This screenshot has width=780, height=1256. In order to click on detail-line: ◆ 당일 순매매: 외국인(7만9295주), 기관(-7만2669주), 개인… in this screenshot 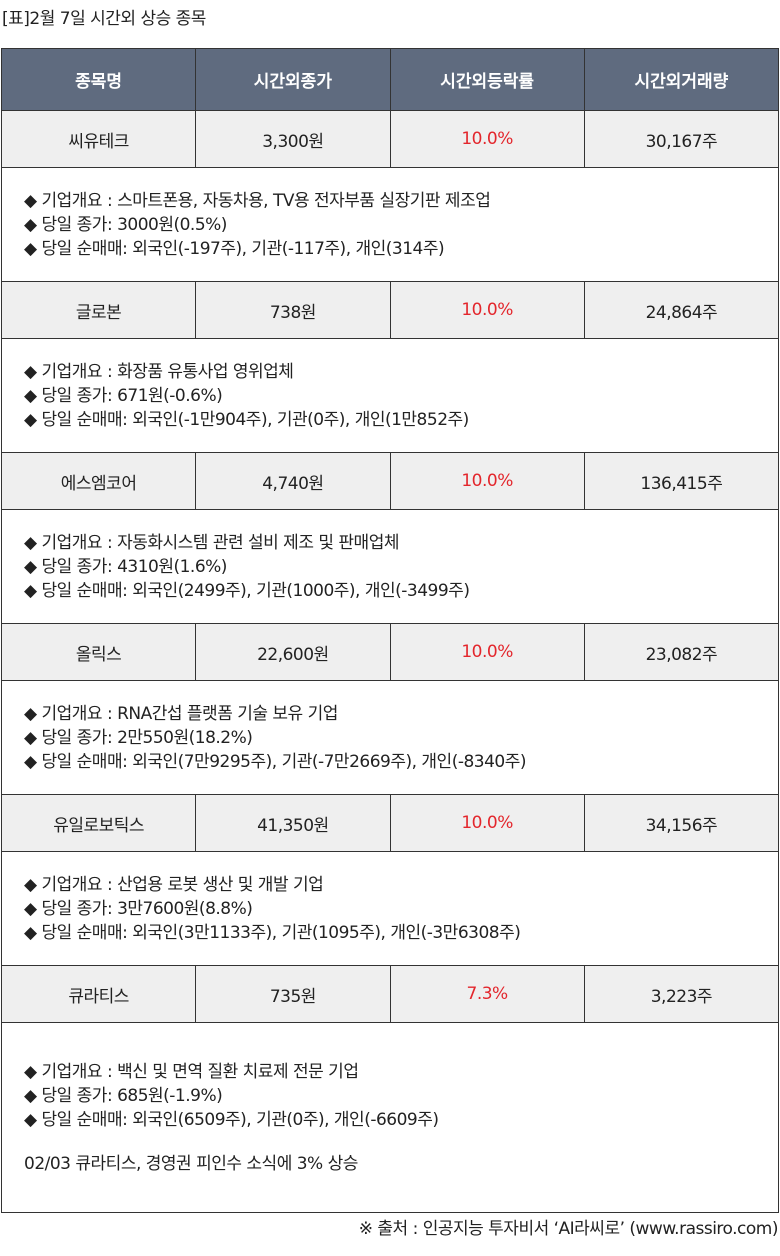, I will do `click(275, 761)`.